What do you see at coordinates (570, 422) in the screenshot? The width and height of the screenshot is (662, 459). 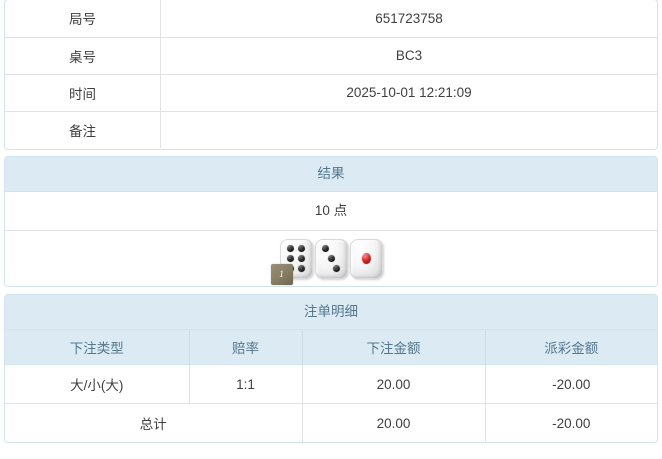 I see `cell-total-payout: -20.00` at bounding box center [570, 422].